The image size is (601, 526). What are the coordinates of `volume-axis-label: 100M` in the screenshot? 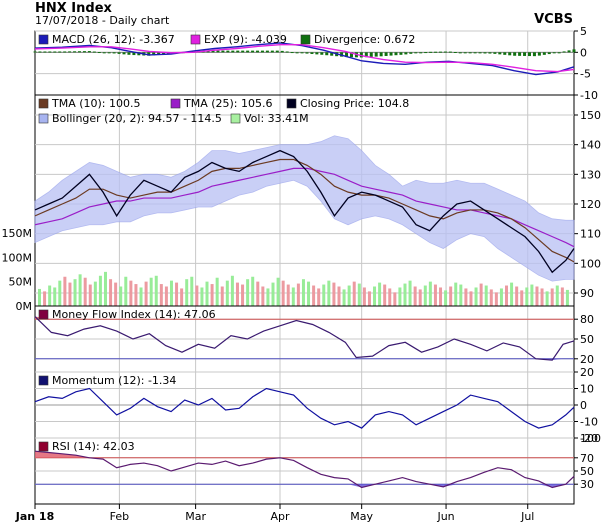 It's located at (17, 257).